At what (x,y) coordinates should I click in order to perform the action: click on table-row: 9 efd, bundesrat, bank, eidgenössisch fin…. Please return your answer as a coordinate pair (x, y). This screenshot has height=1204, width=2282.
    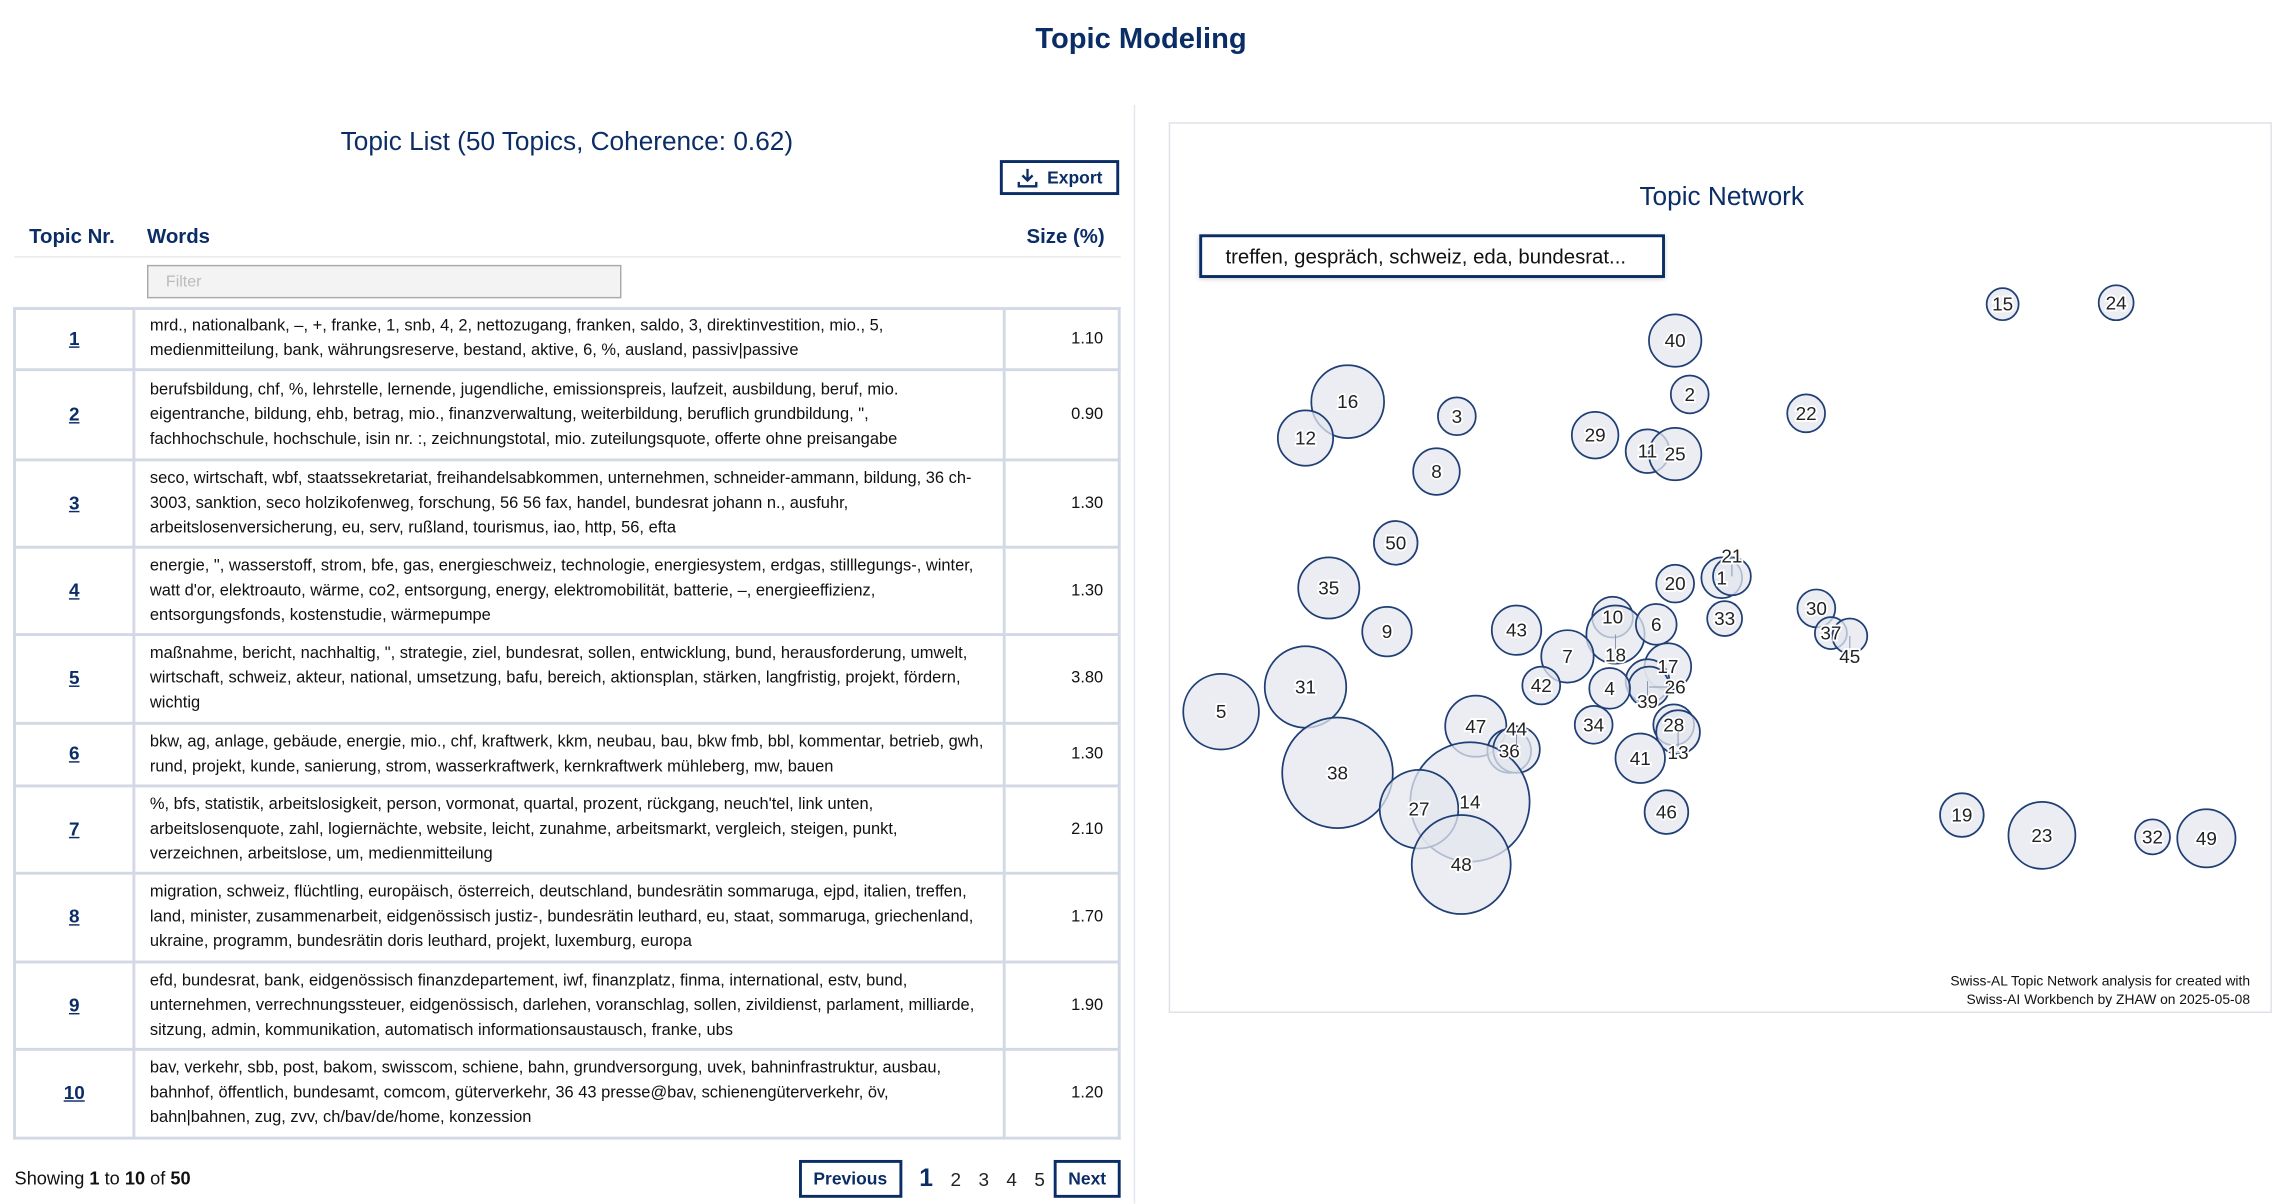
    Looking at the image, I should click on (567, 1005).